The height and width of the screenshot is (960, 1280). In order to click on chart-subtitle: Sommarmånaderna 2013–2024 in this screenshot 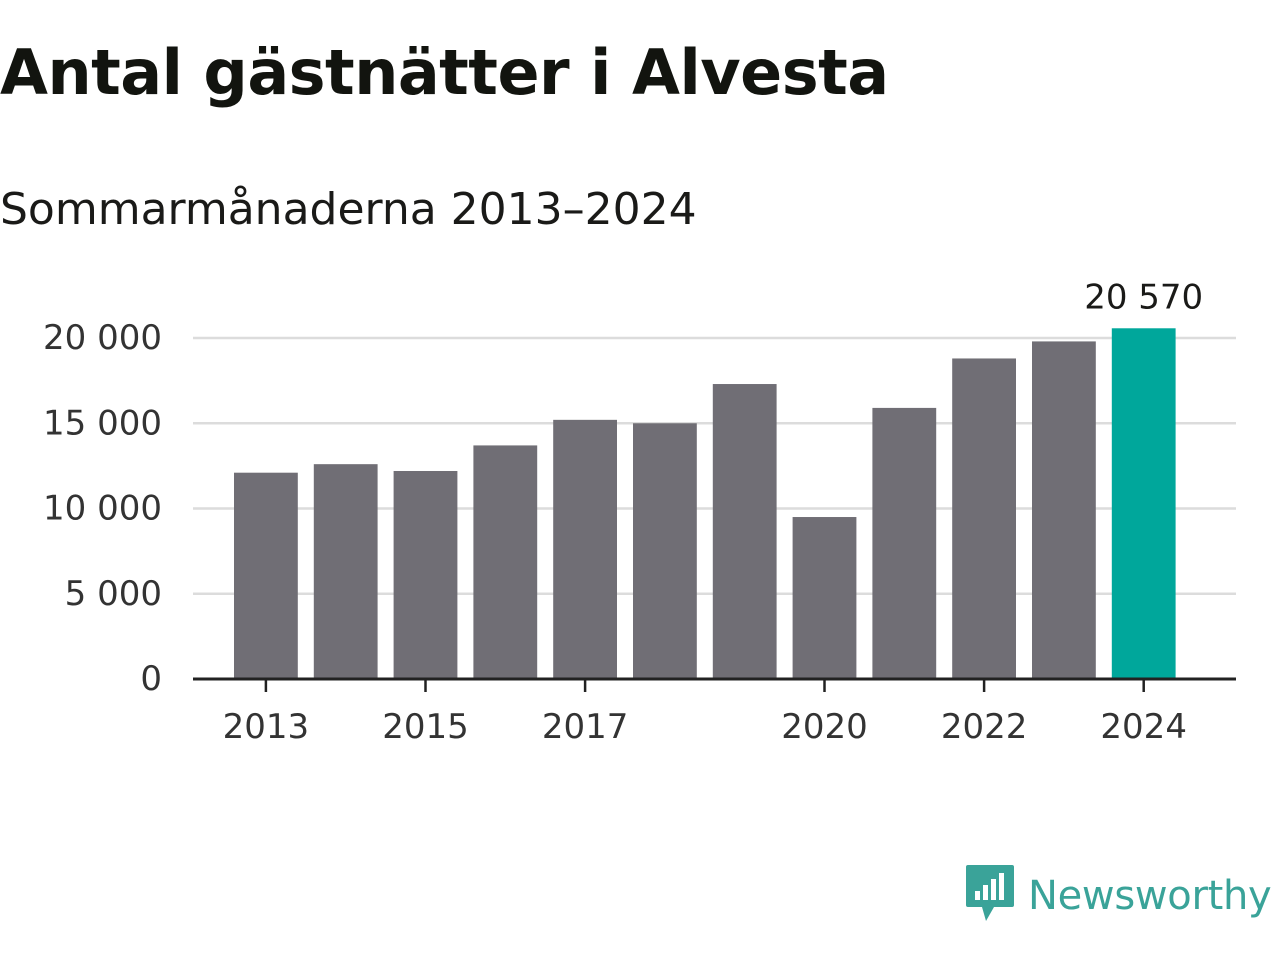, I will do `click(348, 209)`.